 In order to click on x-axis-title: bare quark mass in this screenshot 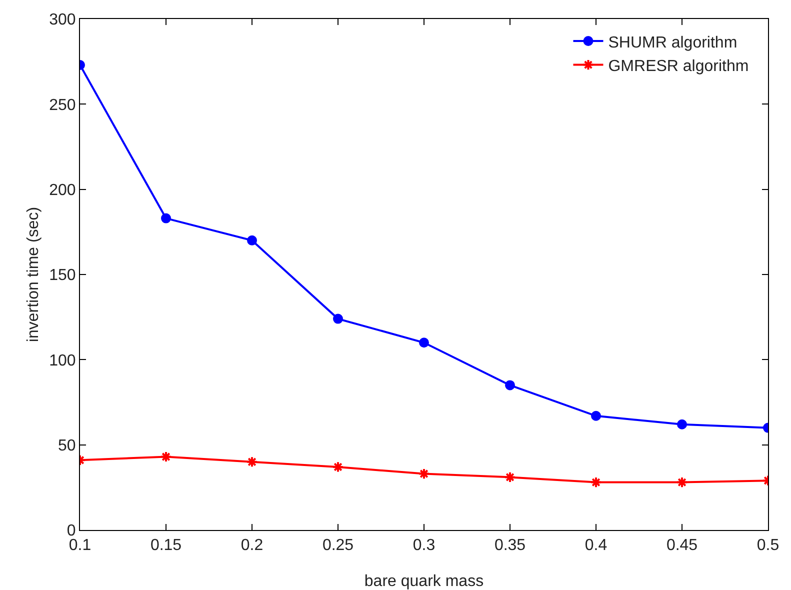, I will do `click(424, 581)`.